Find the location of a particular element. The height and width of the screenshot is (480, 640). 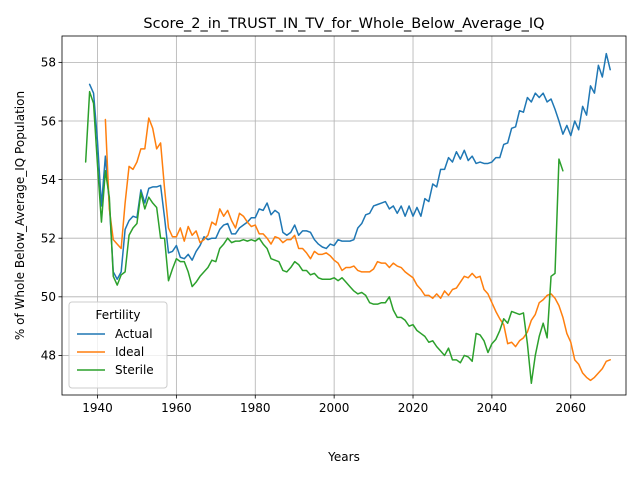

y-tick-label: 54 is located at coordinates (48, 180).